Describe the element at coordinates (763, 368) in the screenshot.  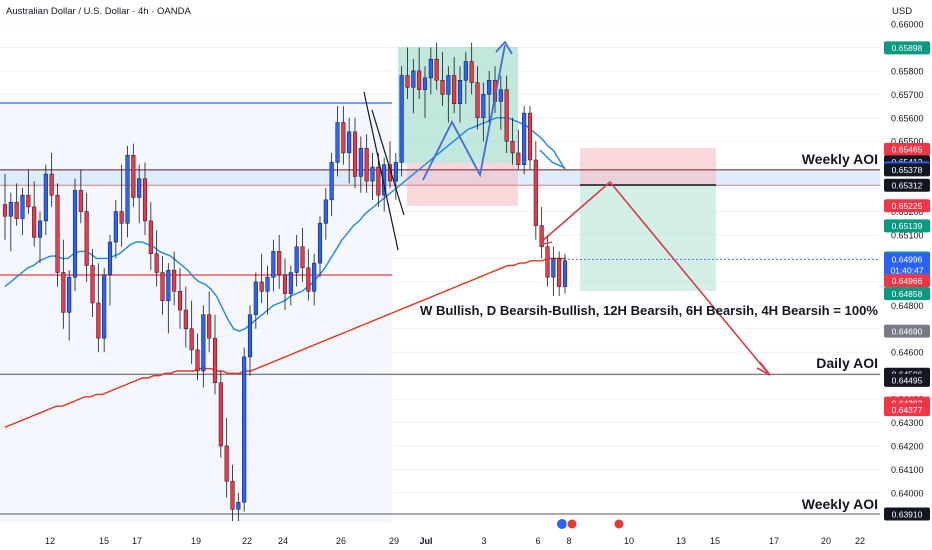
I see `projection-arrowhead` at that location.